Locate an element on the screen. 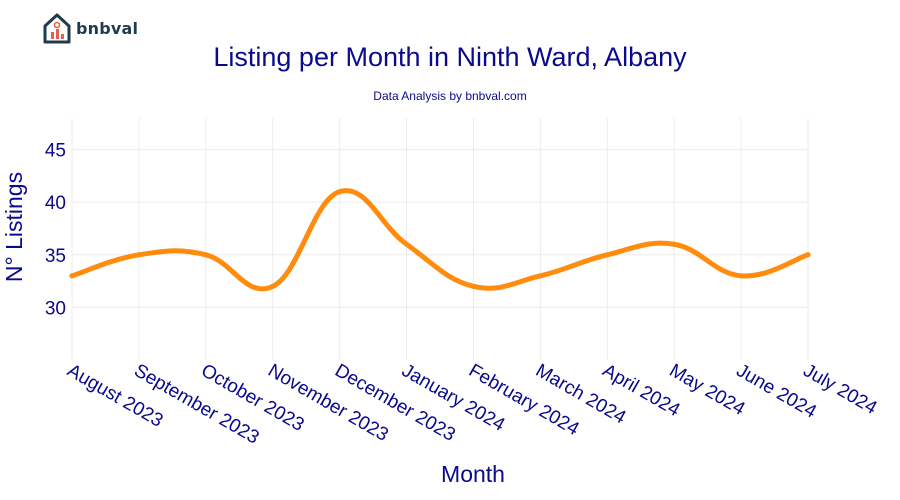 This screenshot has height=500, width=900. brand-logo: bnbval is located at coordinates (90, 28).